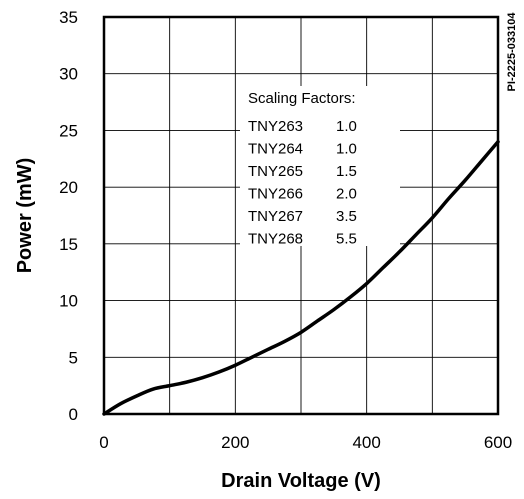 The image size is (524, 499). Describe the element at coordinates (25, 216) in the screenshot. I see `y-axis-title: Power (mW)` at that location.